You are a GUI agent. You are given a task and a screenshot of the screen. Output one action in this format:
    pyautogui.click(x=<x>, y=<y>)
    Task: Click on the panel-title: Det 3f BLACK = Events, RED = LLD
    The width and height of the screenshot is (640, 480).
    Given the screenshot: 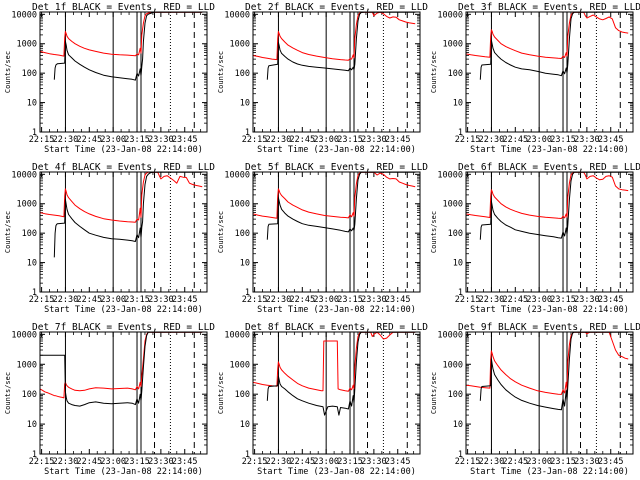 What is the action you would take?
    pyautogui.click(x=549, y=7)
    